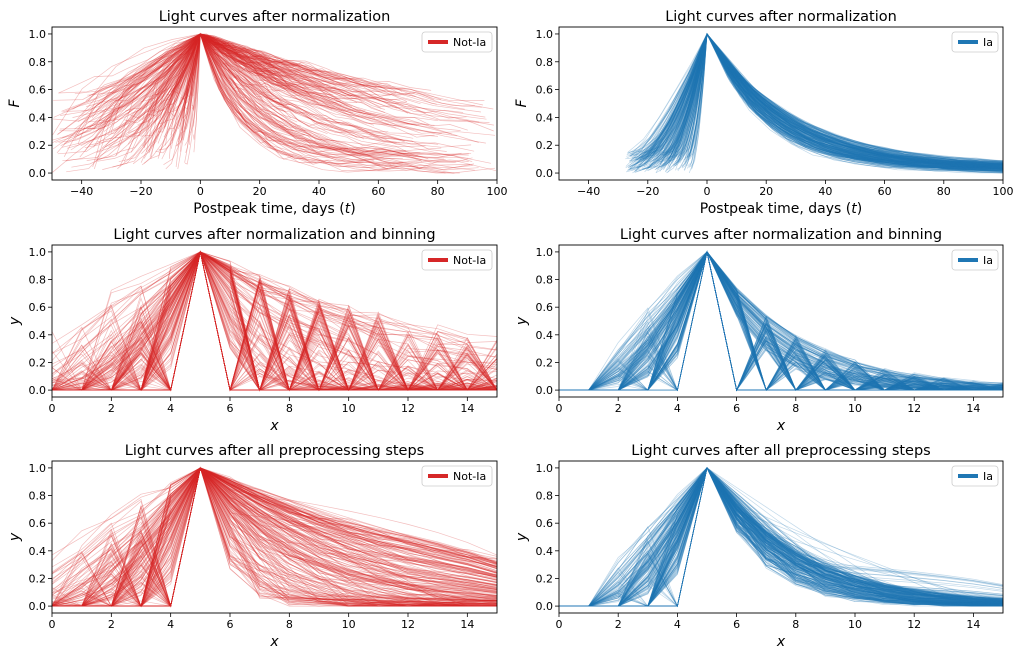 The height and width of the screenshot is (659, 1024). Describe the element at coordinates (781, 642) in the screenshot. I see `x-axis-label: x` at that location.